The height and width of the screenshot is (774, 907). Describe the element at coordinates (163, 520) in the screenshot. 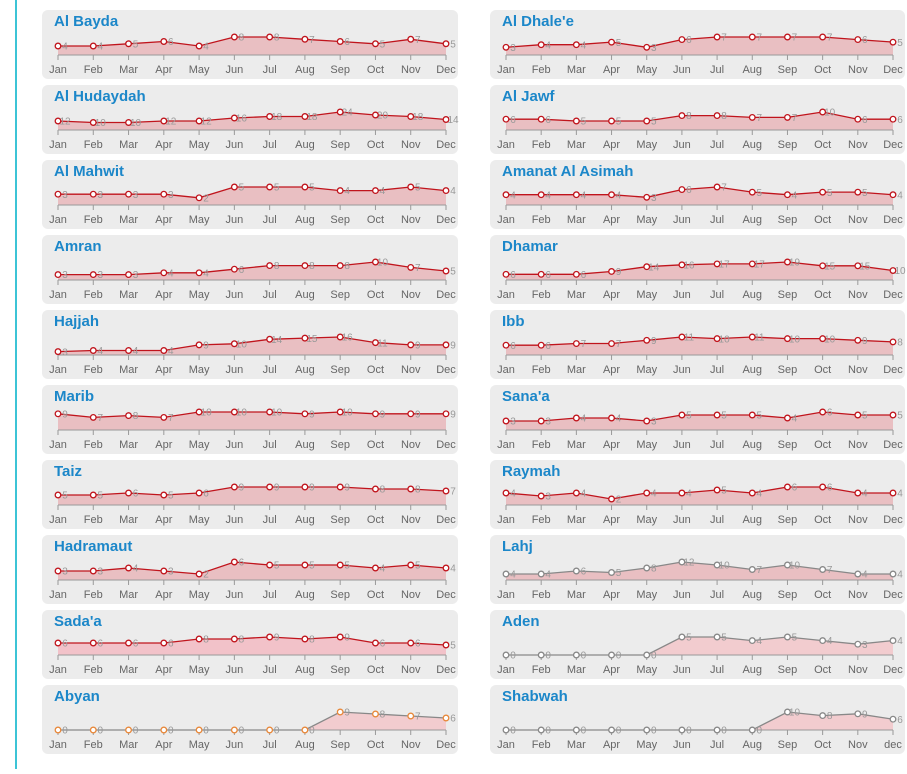

I see `month-label: Apr` at that location.